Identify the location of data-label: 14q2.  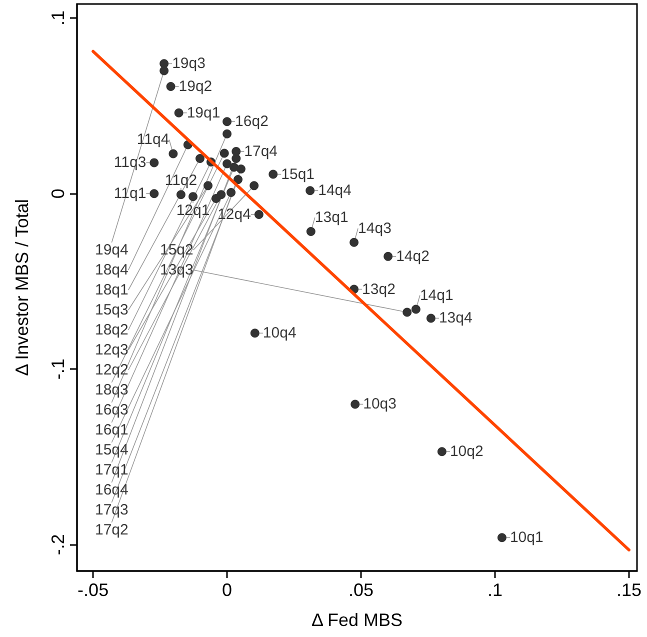
(413, 256).